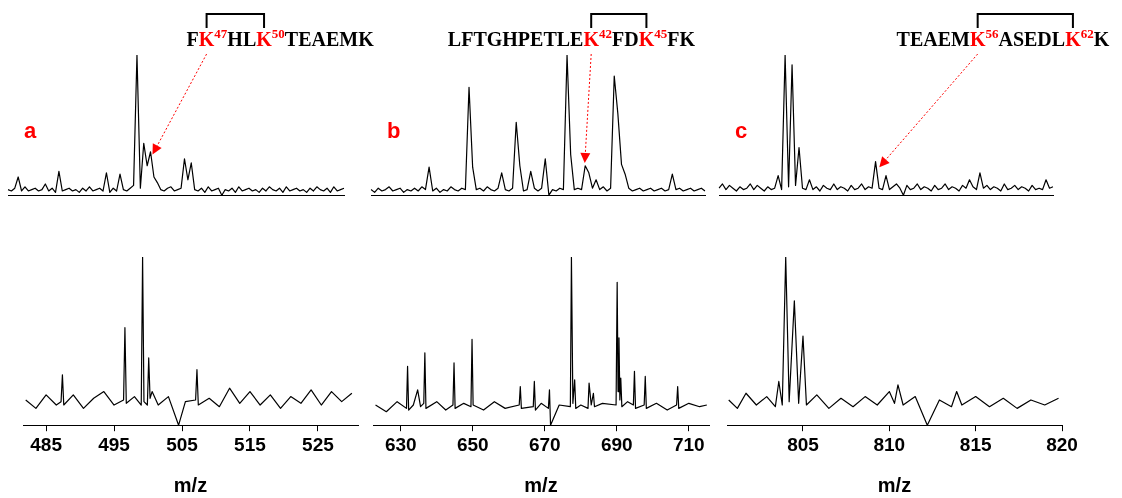 This screenshot has width=1122, height=498. Describe the element at coordinates (30, 131) in the screenshot. I see `annotation: a` at that location.